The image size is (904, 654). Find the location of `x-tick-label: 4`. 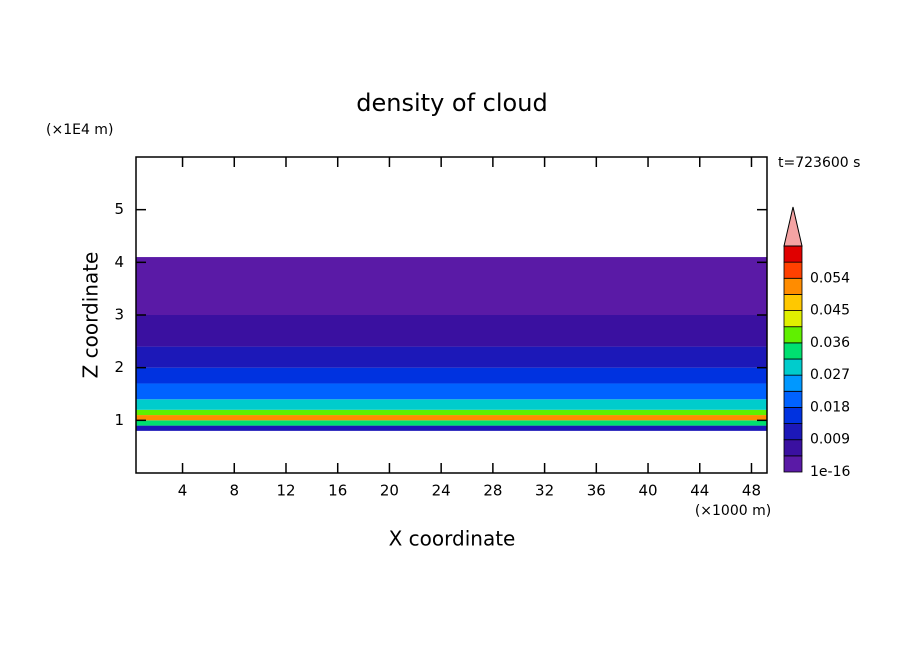

x-tick-label: 4 is located at coordinates (183, 491).